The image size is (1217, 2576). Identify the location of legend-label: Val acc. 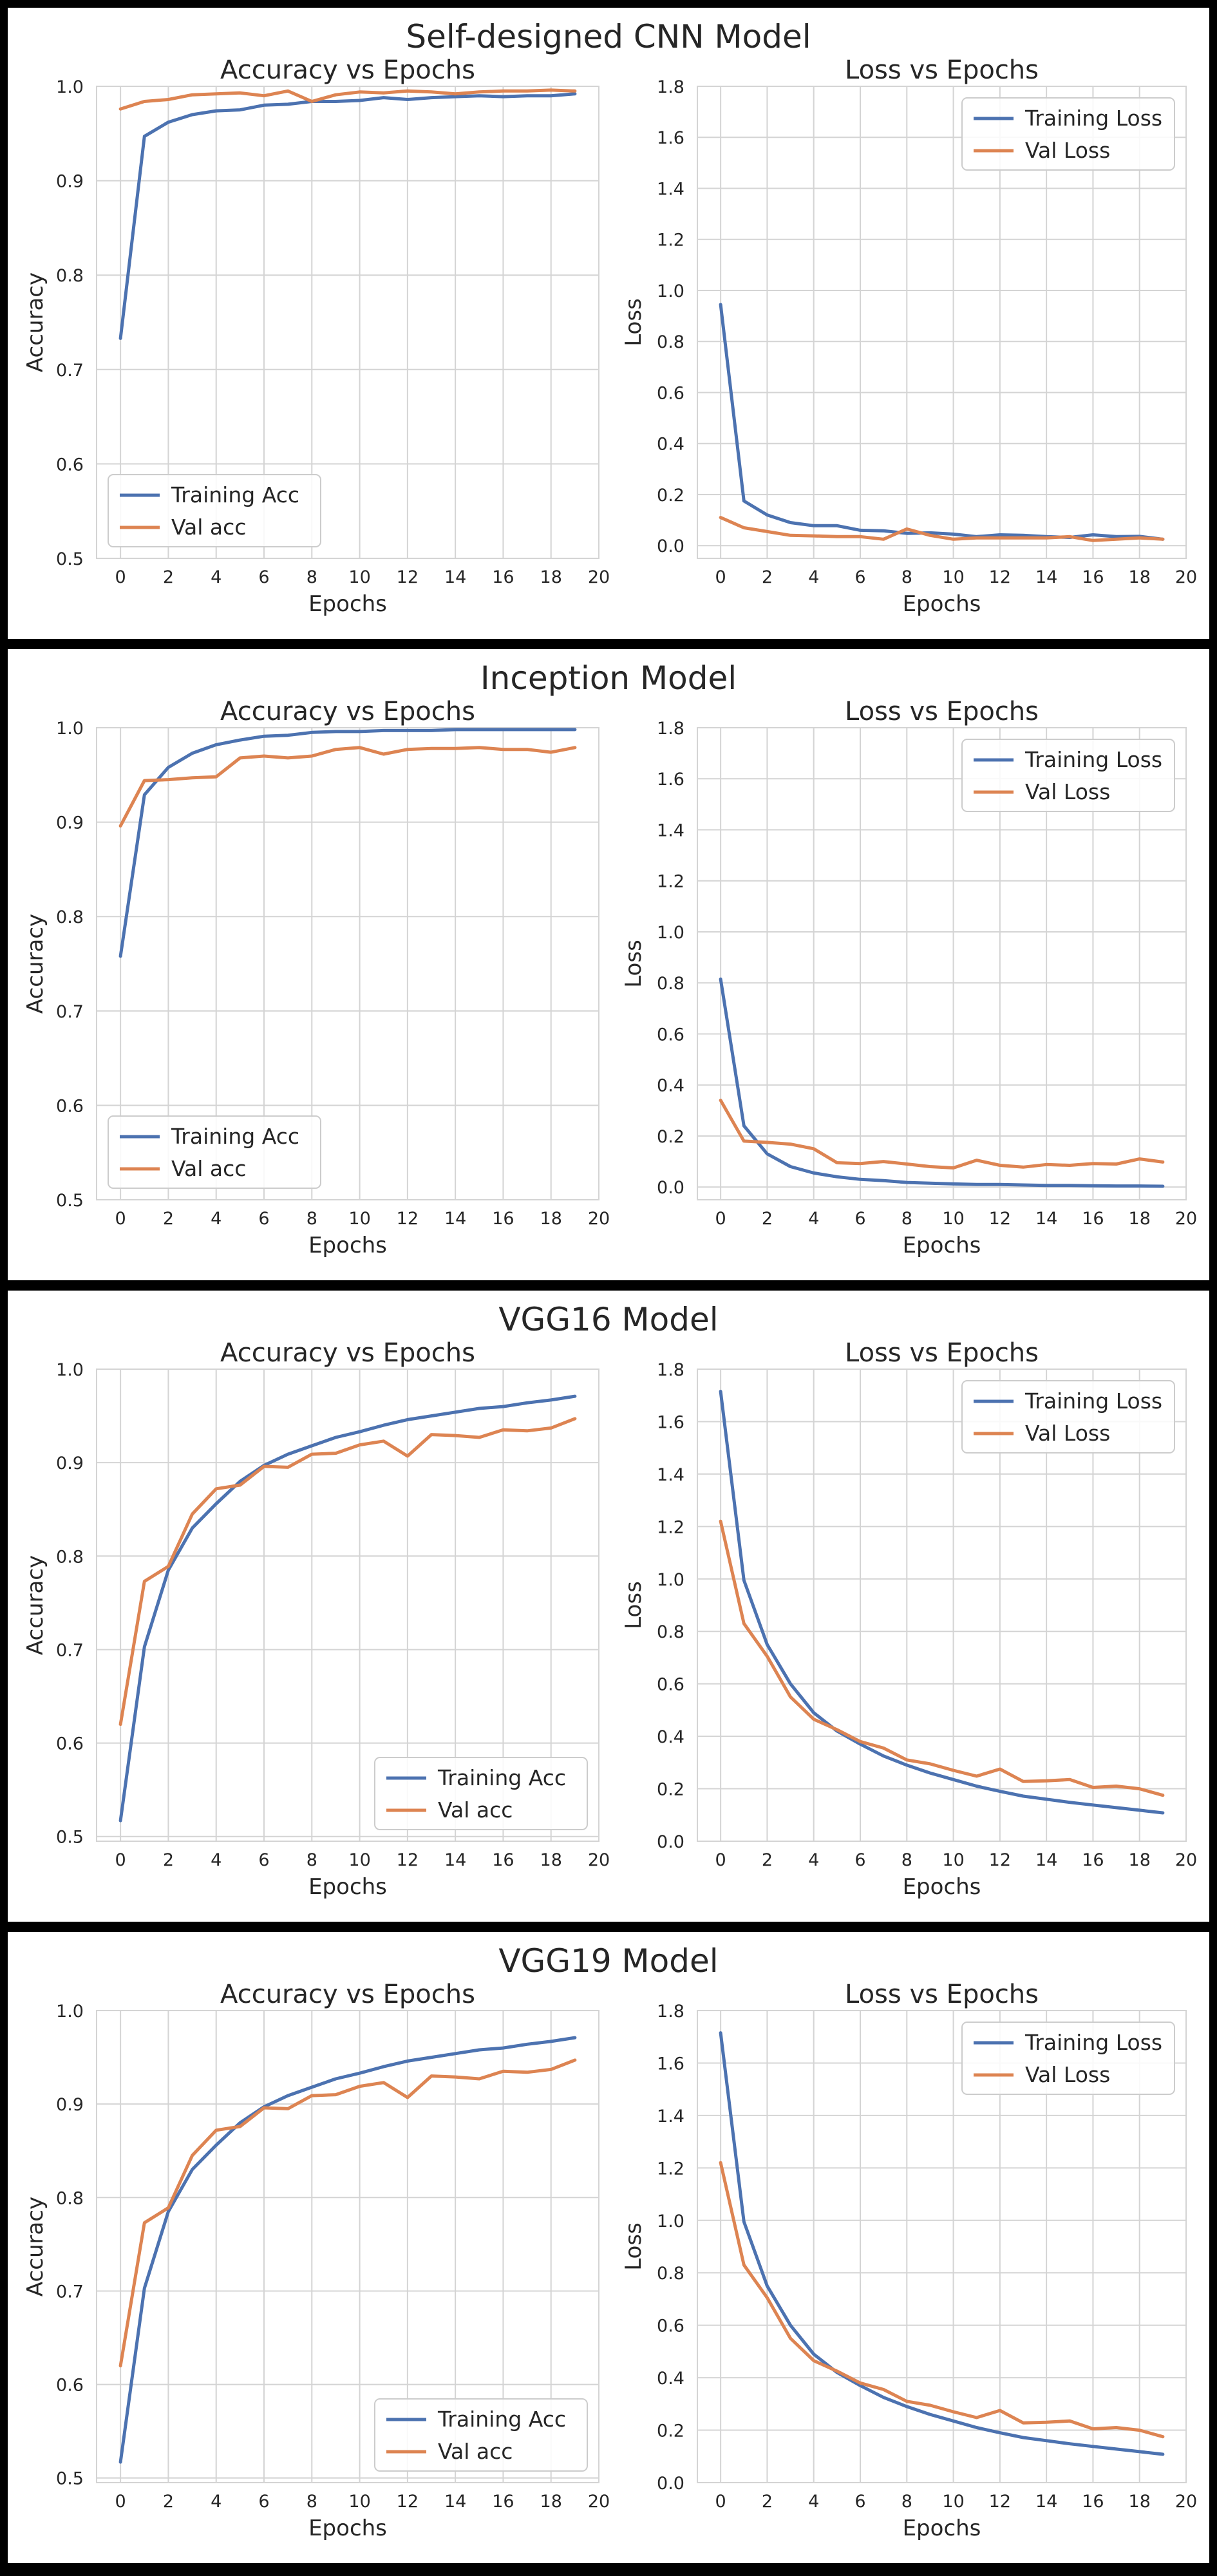
(475, 2452).